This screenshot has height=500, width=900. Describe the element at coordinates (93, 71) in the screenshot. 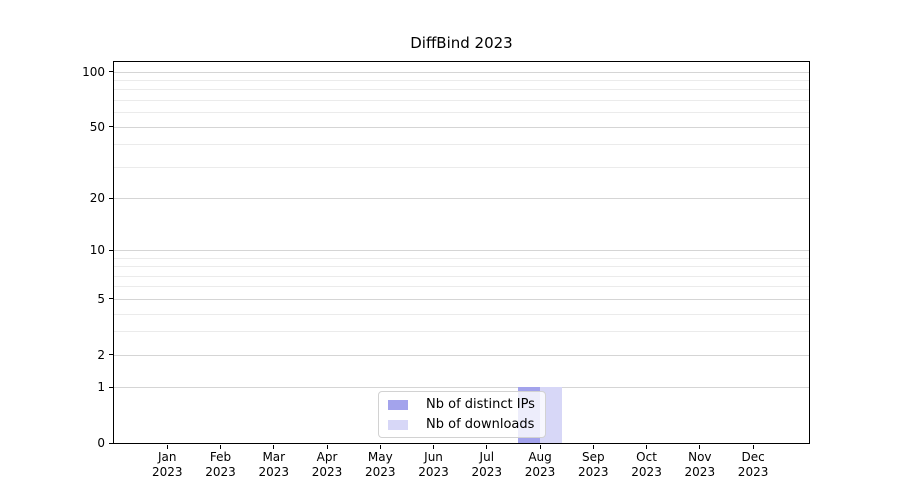

I see `y-tick-label: 100` at that location.